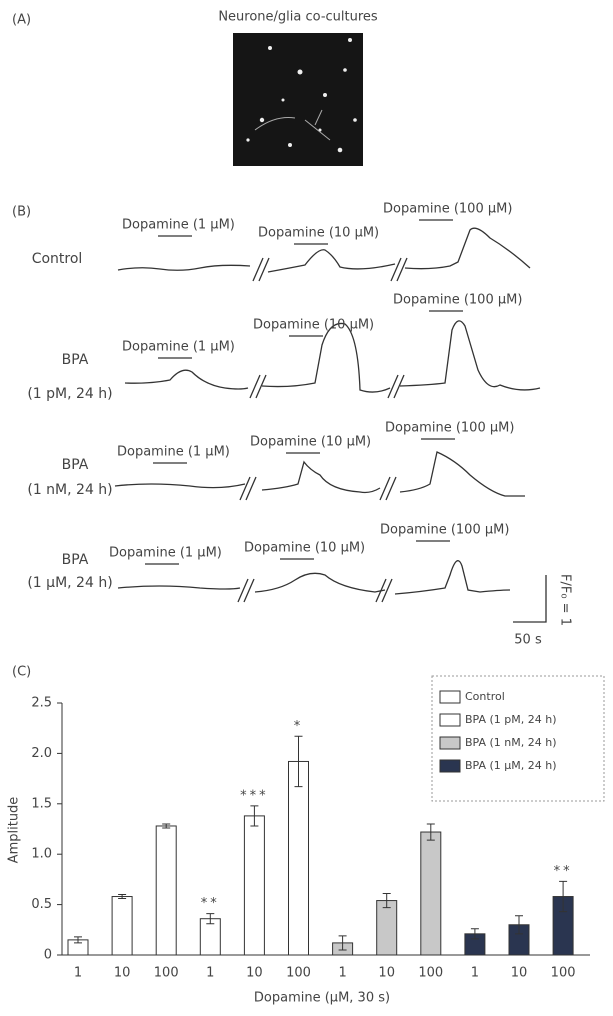 The height and width of the screenshot is (1016, 613). What do you see at coordinates (254, 795) in the screenshot?
I see `significance: ***` at bounding box center [254, 795].